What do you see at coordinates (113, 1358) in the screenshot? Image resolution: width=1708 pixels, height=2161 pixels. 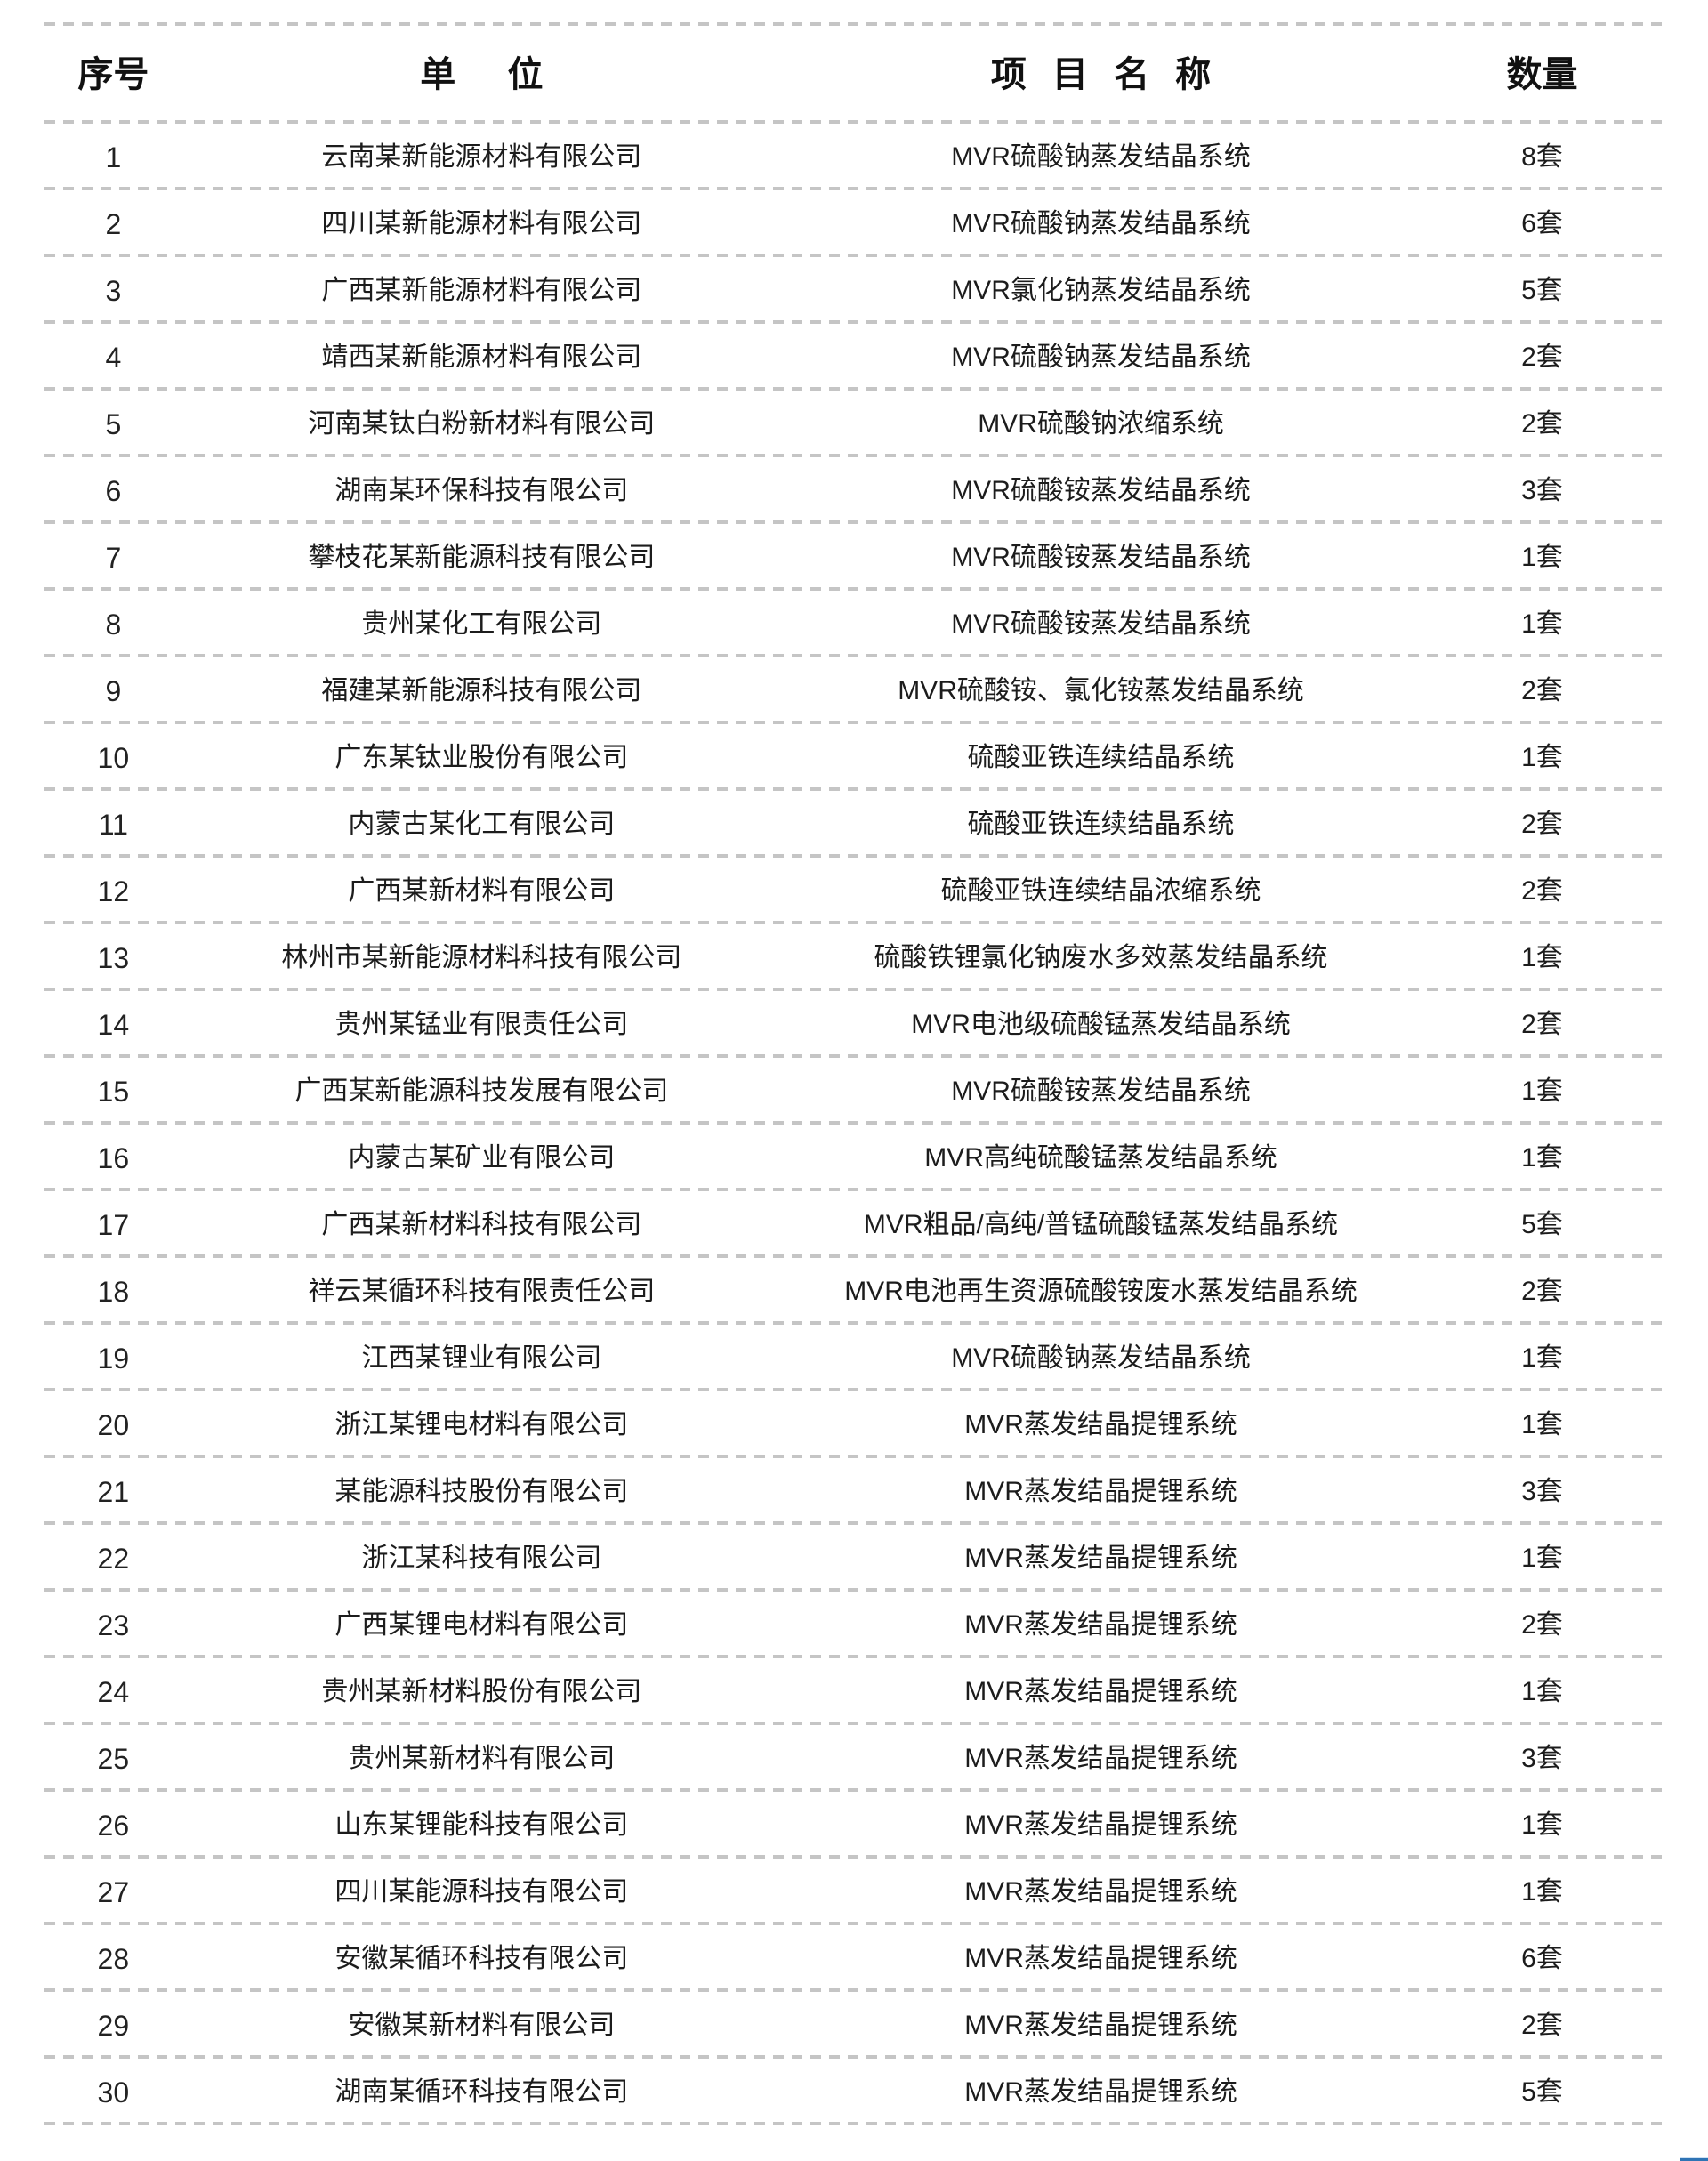 I see `cell-no: 19` at bounding box center [113, 1358].